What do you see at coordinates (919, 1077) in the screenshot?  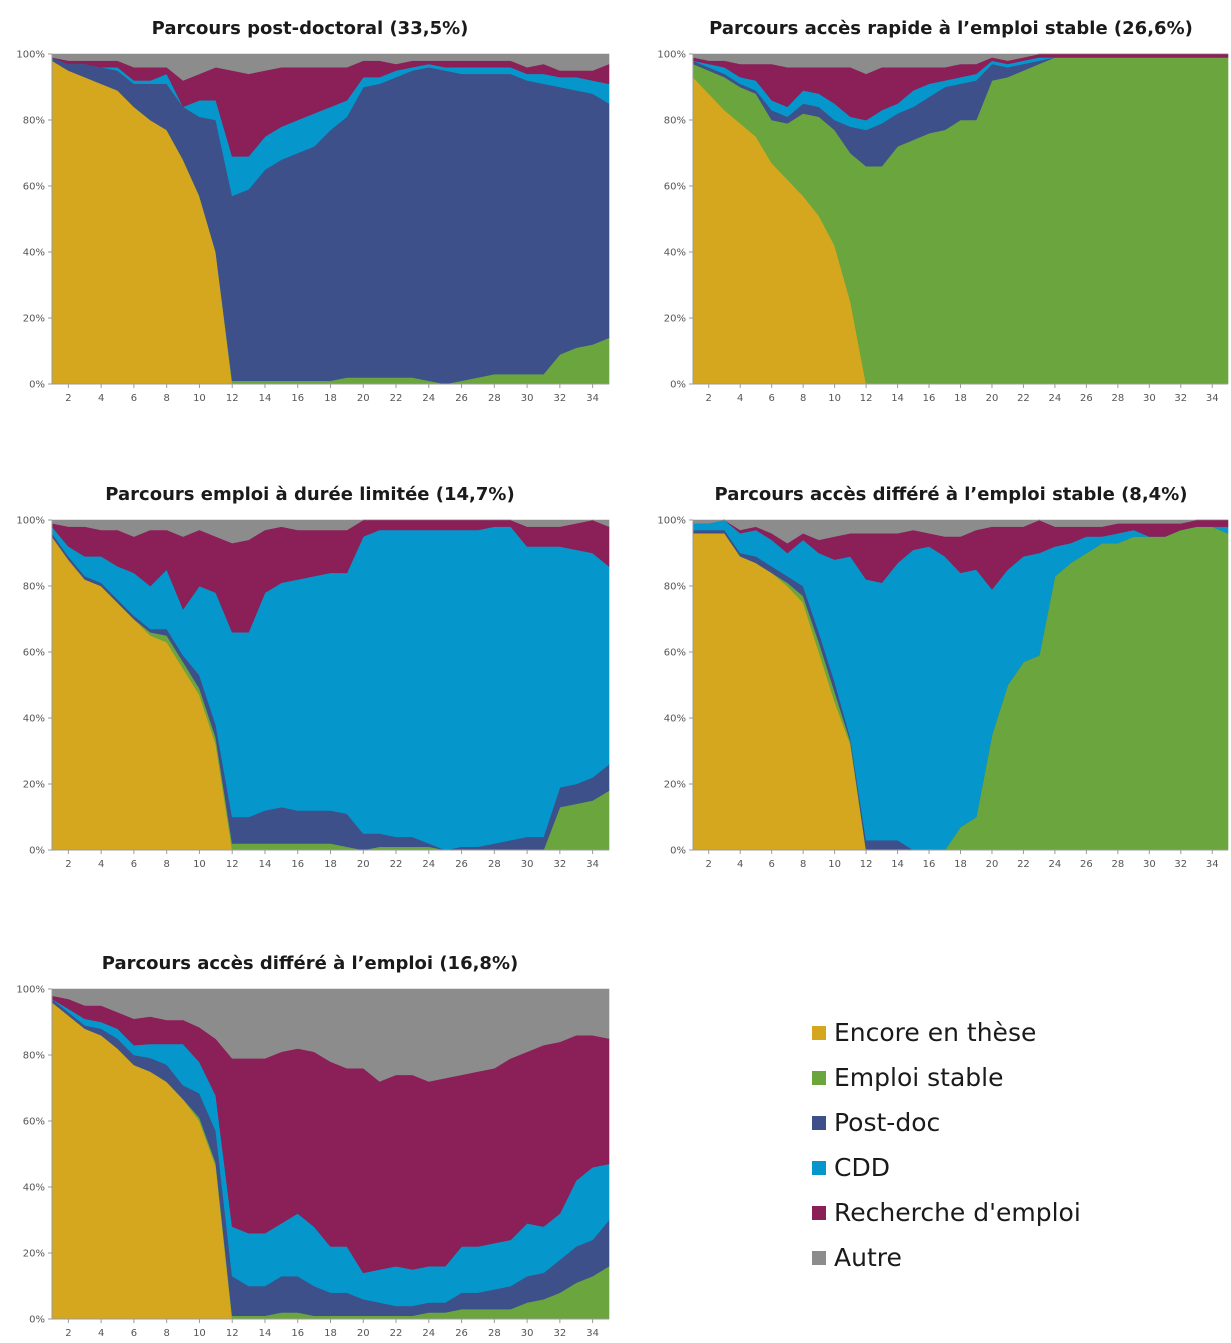 I see `legend-label: Emploi stable` at bounding box center [919, 1077].